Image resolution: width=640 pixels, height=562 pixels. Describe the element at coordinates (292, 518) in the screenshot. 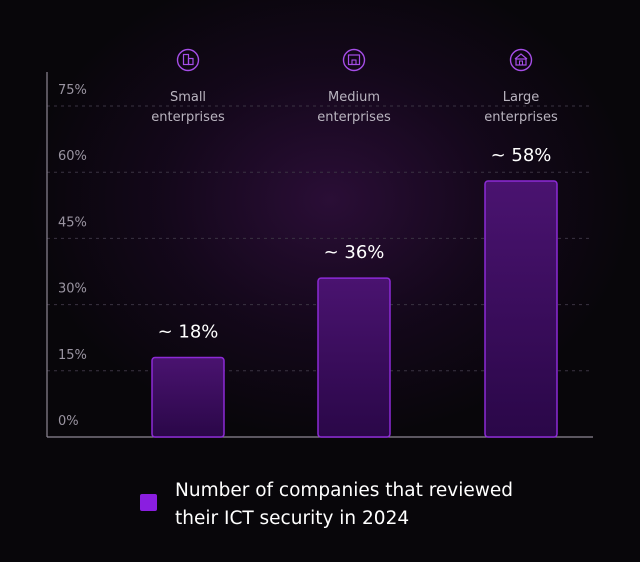

I see `legend-label-line2: their ICT security in 2024` at that location.